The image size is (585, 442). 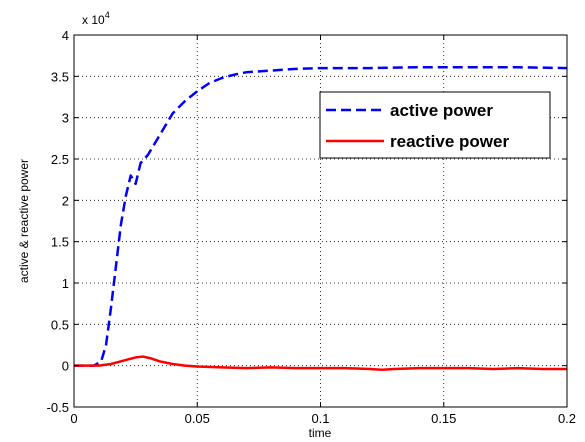 What do you see at coordinates (60, 159) in the screenshot?
I see `y-tick-label: 2.5` at bounding box center [60, 159].